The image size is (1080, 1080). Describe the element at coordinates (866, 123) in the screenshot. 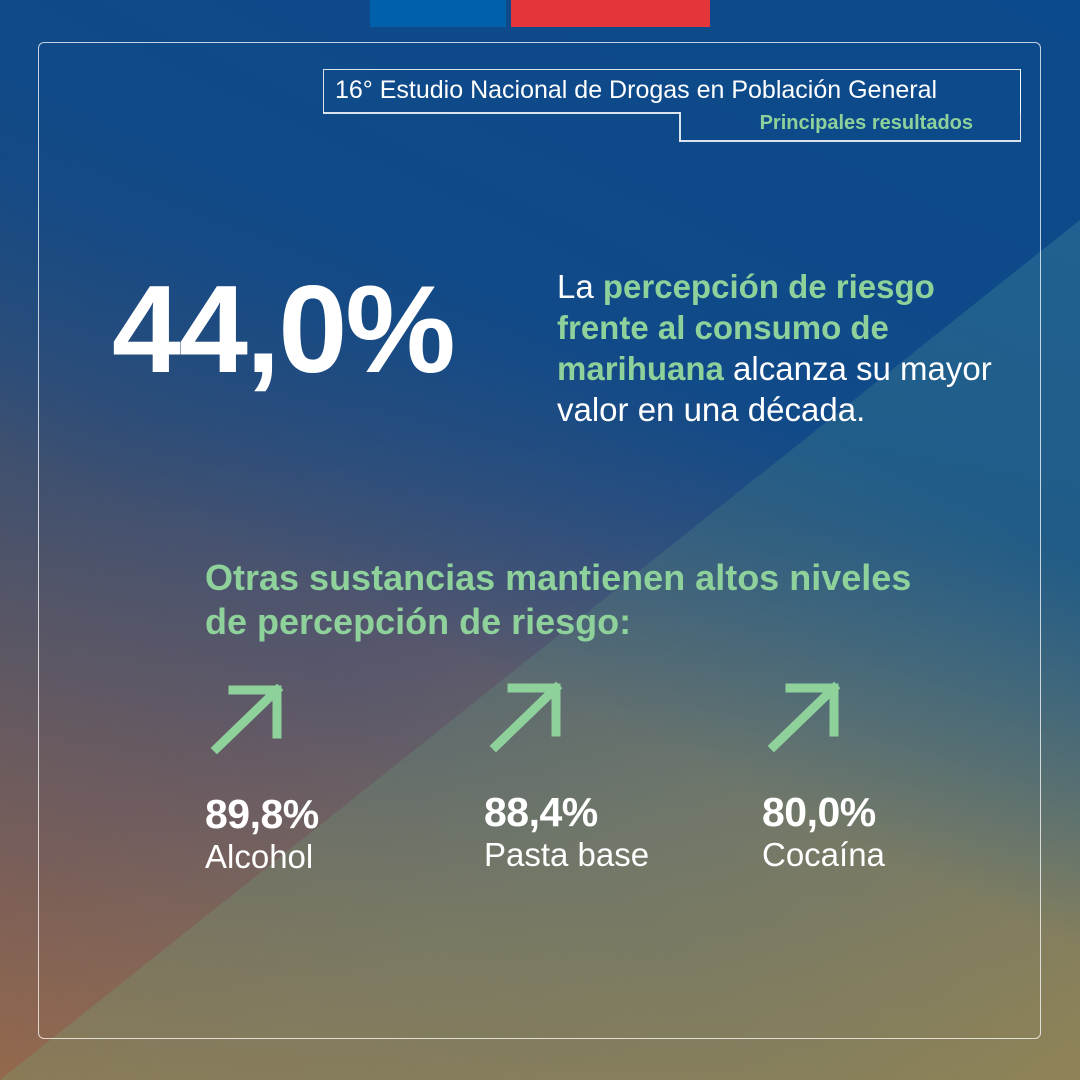

I see `header-subtitle: Principales resultados` at that location.